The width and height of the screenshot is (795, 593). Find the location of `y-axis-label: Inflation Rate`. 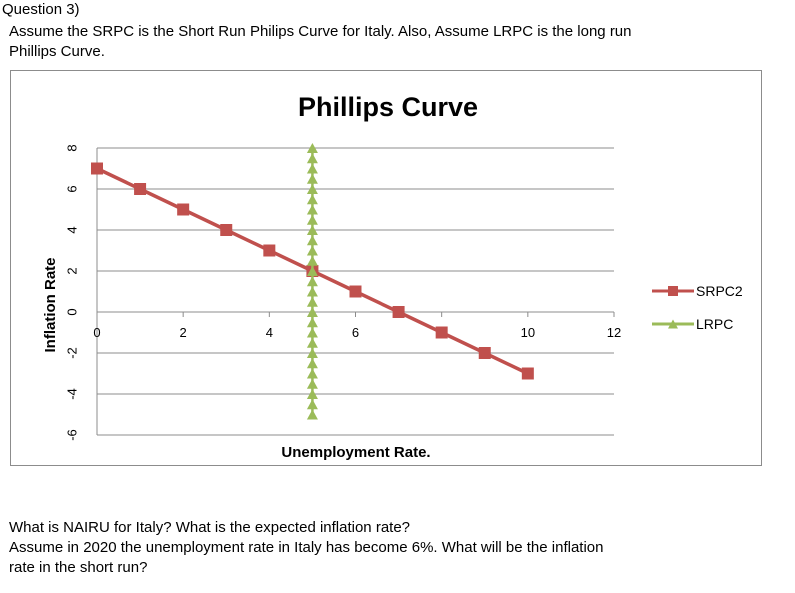

y-axis-label: Inflation Rate is located at coordinates (50, 304).